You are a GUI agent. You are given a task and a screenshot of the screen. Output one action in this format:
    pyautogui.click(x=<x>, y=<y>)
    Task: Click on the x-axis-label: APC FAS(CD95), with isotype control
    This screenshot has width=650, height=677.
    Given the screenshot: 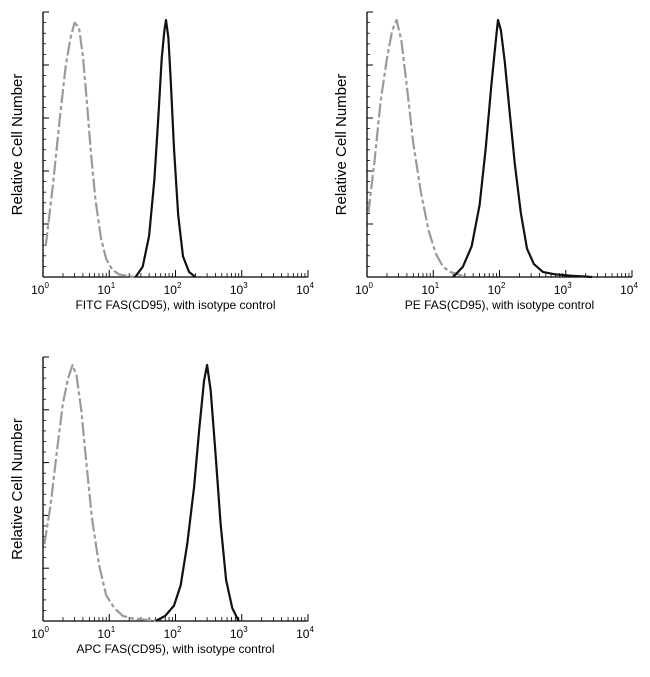 What is the action you would take?
    pyautogui.click(x=175, y=649)
    